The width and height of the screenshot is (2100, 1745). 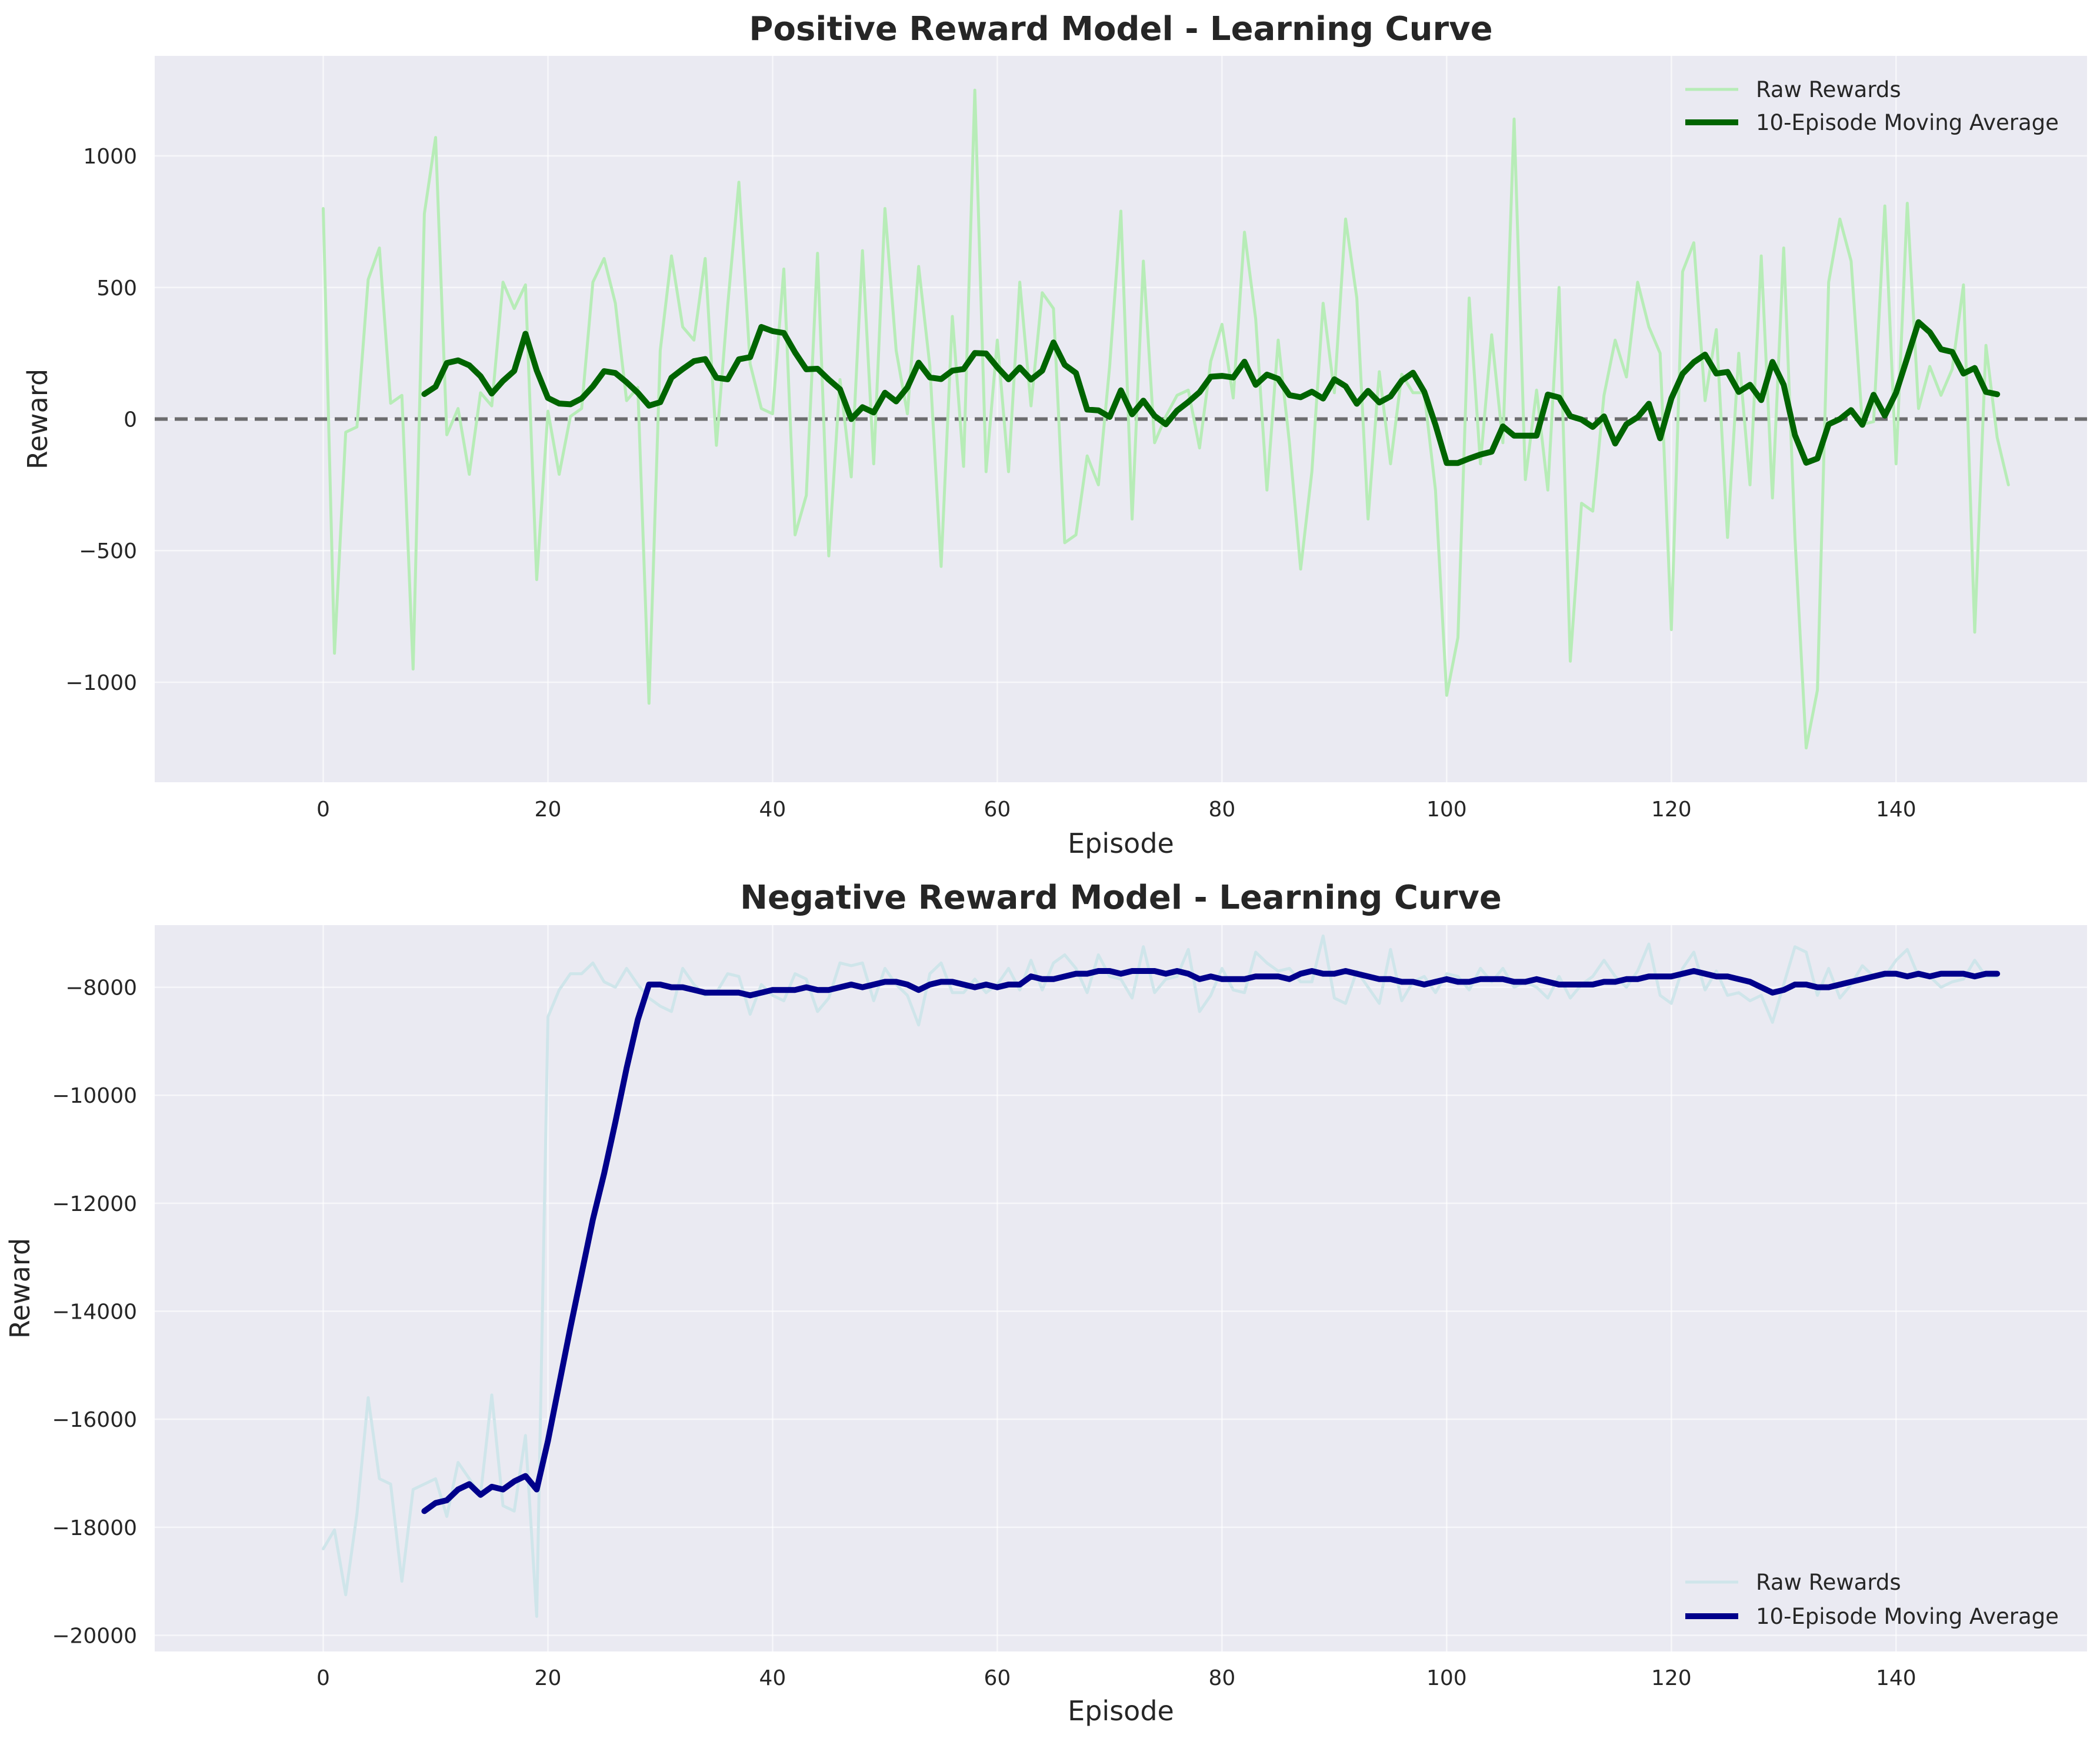 I want to click on y-tick-label: −12000, so click(x=94, y=1204).